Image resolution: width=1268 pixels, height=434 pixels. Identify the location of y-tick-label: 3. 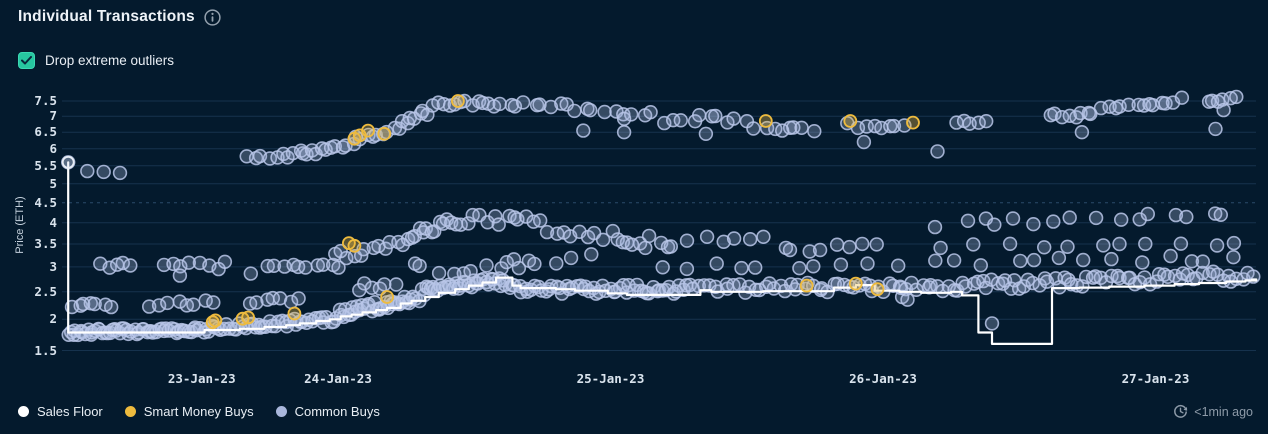
(53, 266).